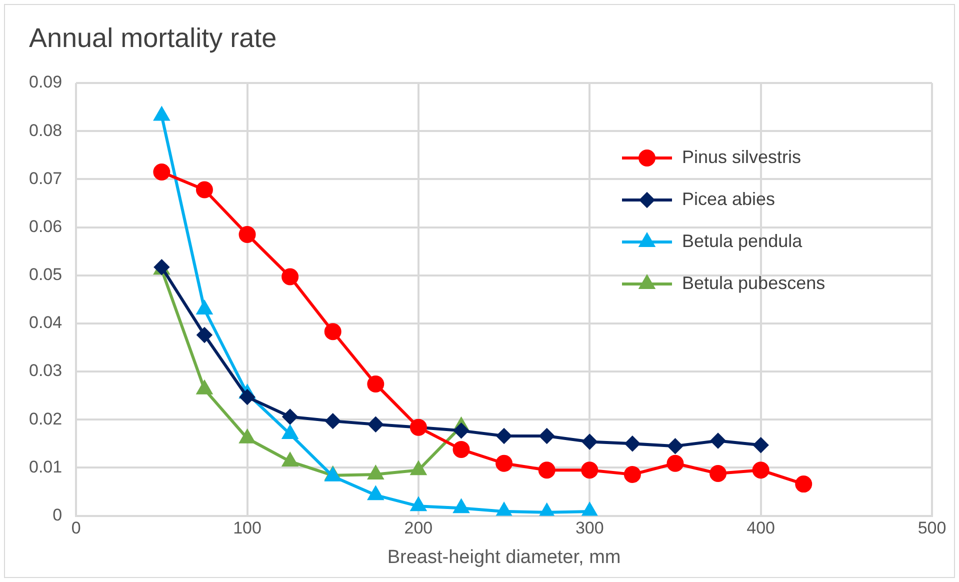 This screenshot has height=582, width=959. I want to click on y-tick-label: 0.08, so click(45, 130).